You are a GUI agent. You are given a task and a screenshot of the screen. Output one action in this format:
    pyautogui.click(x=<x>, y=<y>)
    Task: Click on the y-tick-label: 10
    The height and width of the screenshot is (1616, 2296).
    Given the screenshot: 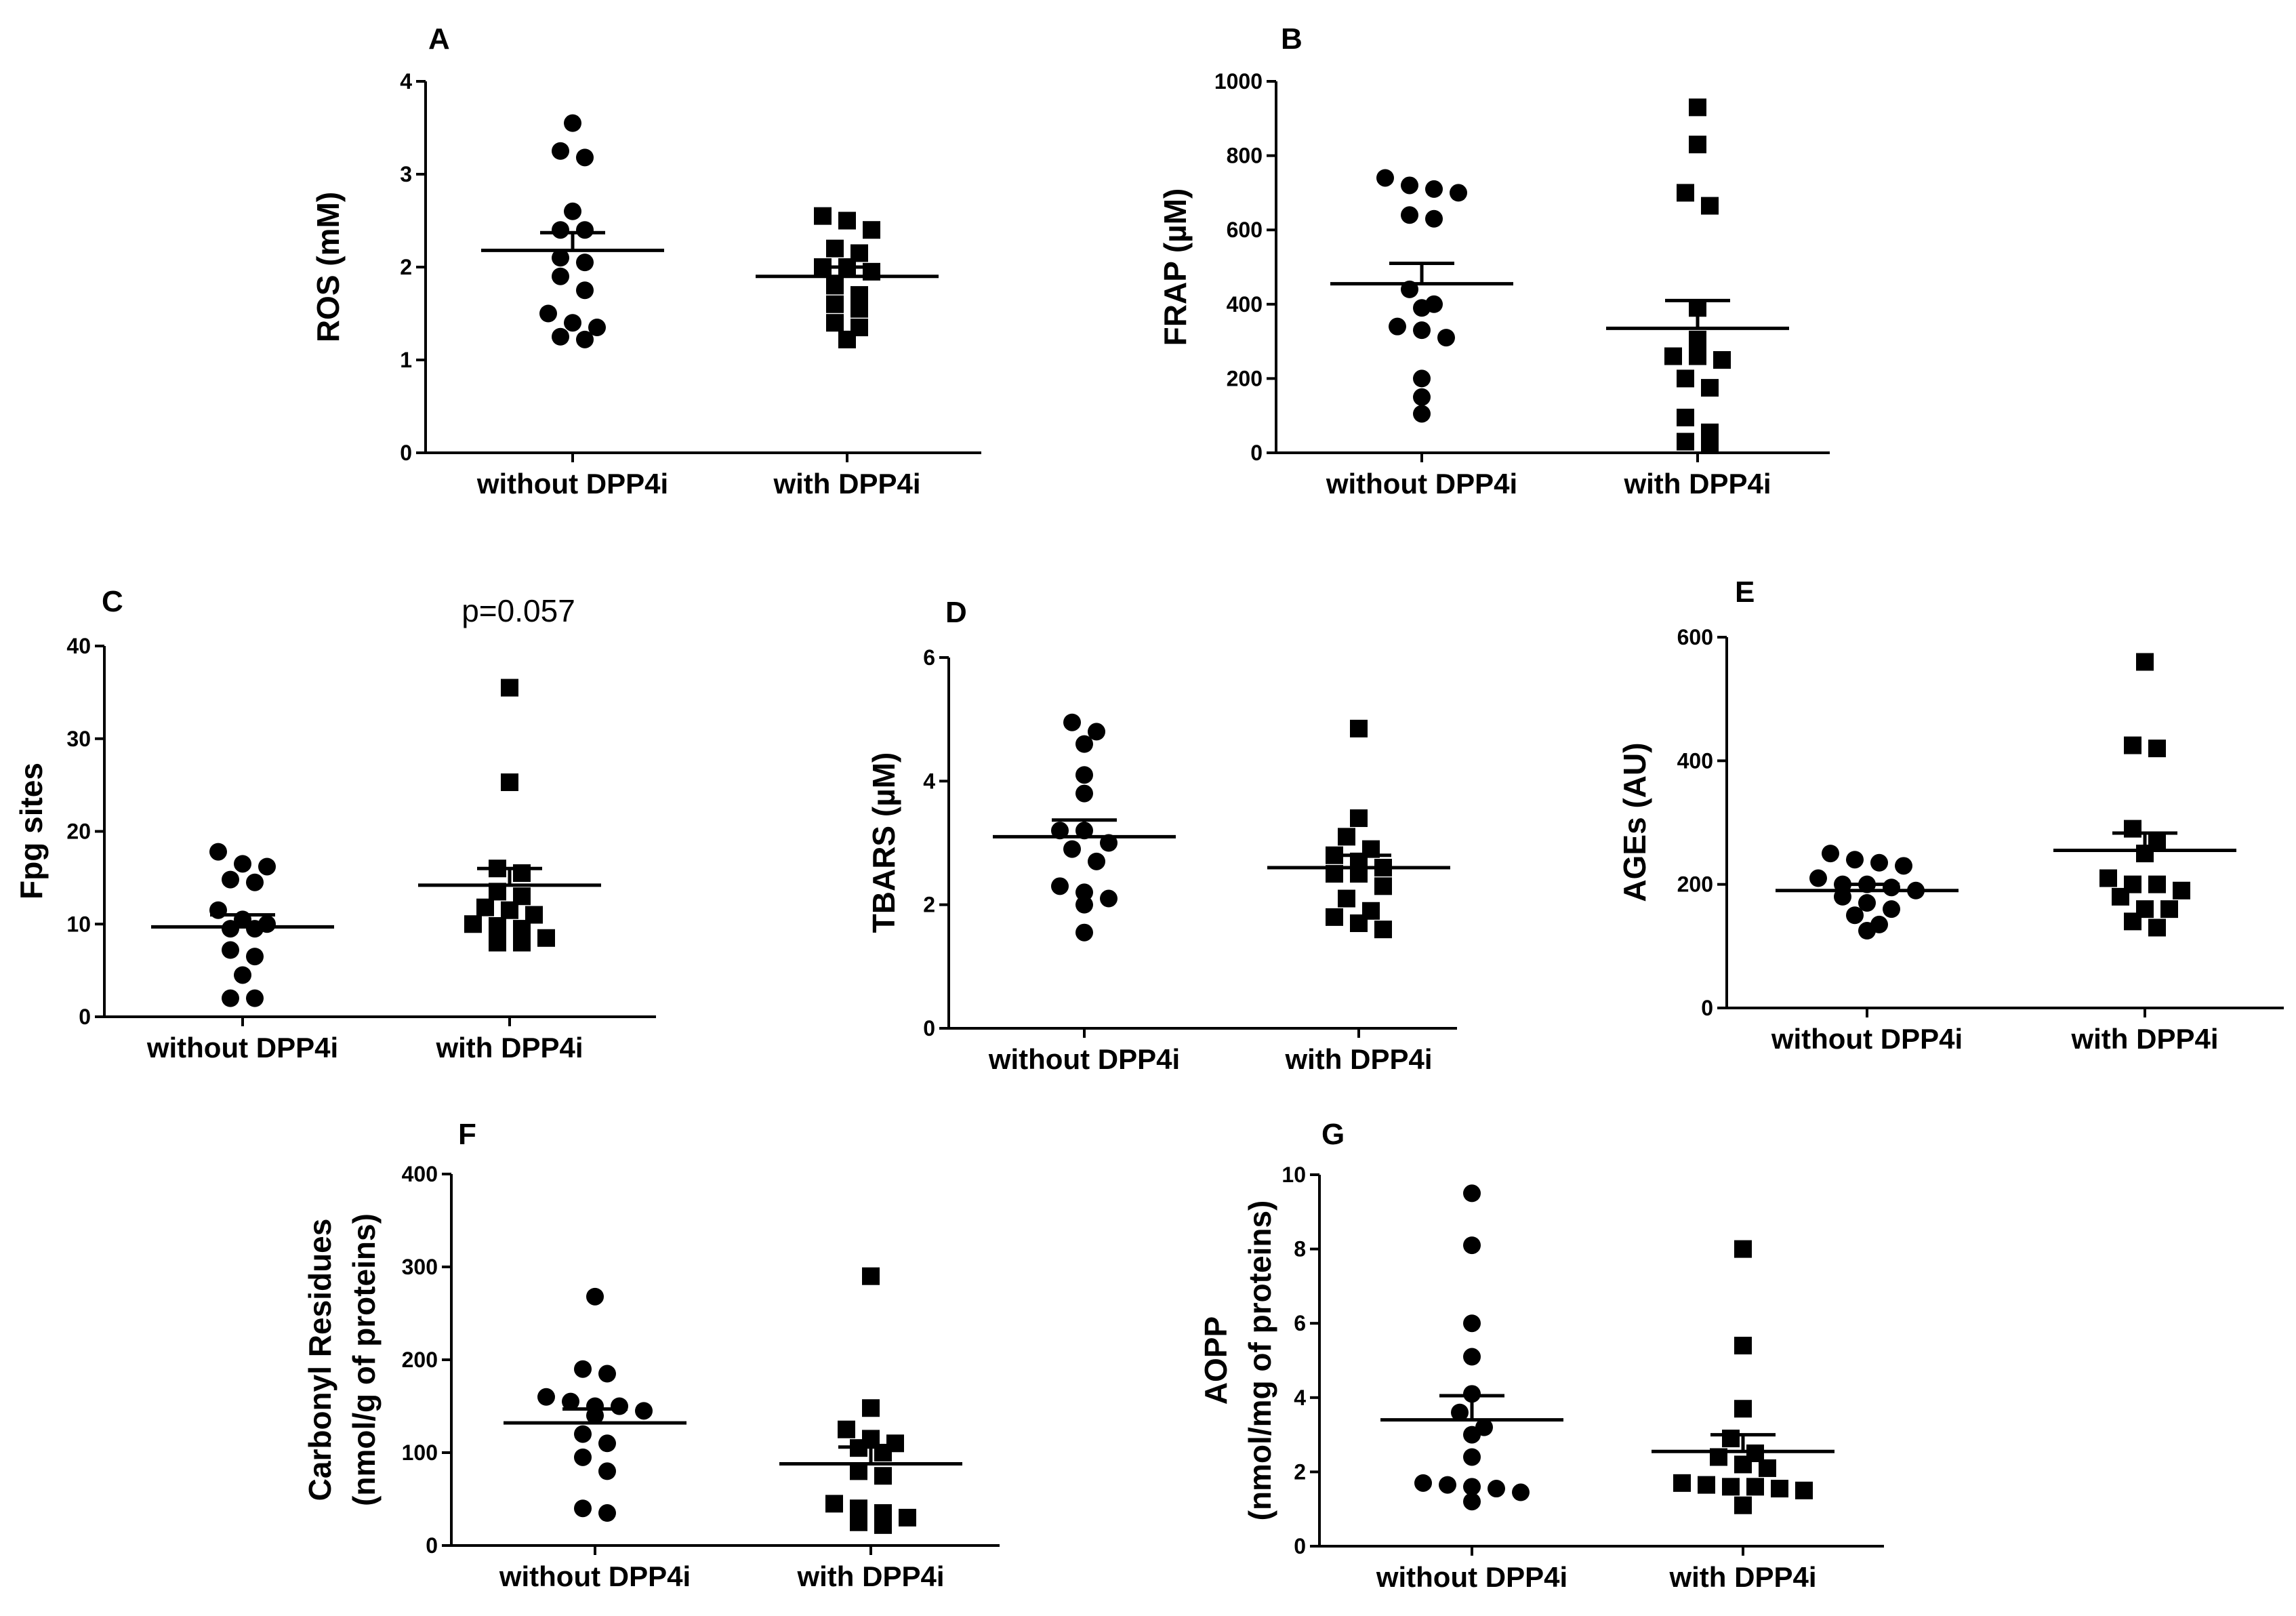 What is the action you would take?
    pyautogui.click(x=1294, y=1175)
    